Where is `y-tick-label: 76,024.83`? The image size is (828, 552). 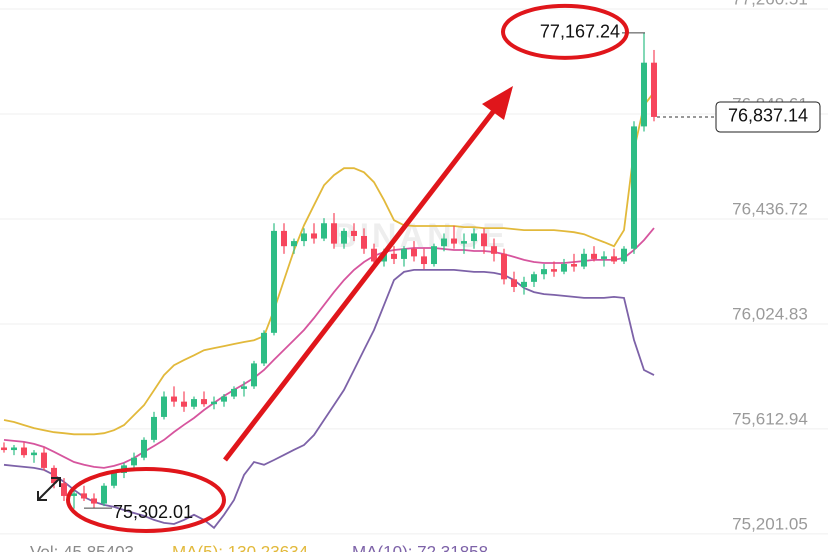
y-tick-label: 76,024.83 is located at coordinates (770, 313).